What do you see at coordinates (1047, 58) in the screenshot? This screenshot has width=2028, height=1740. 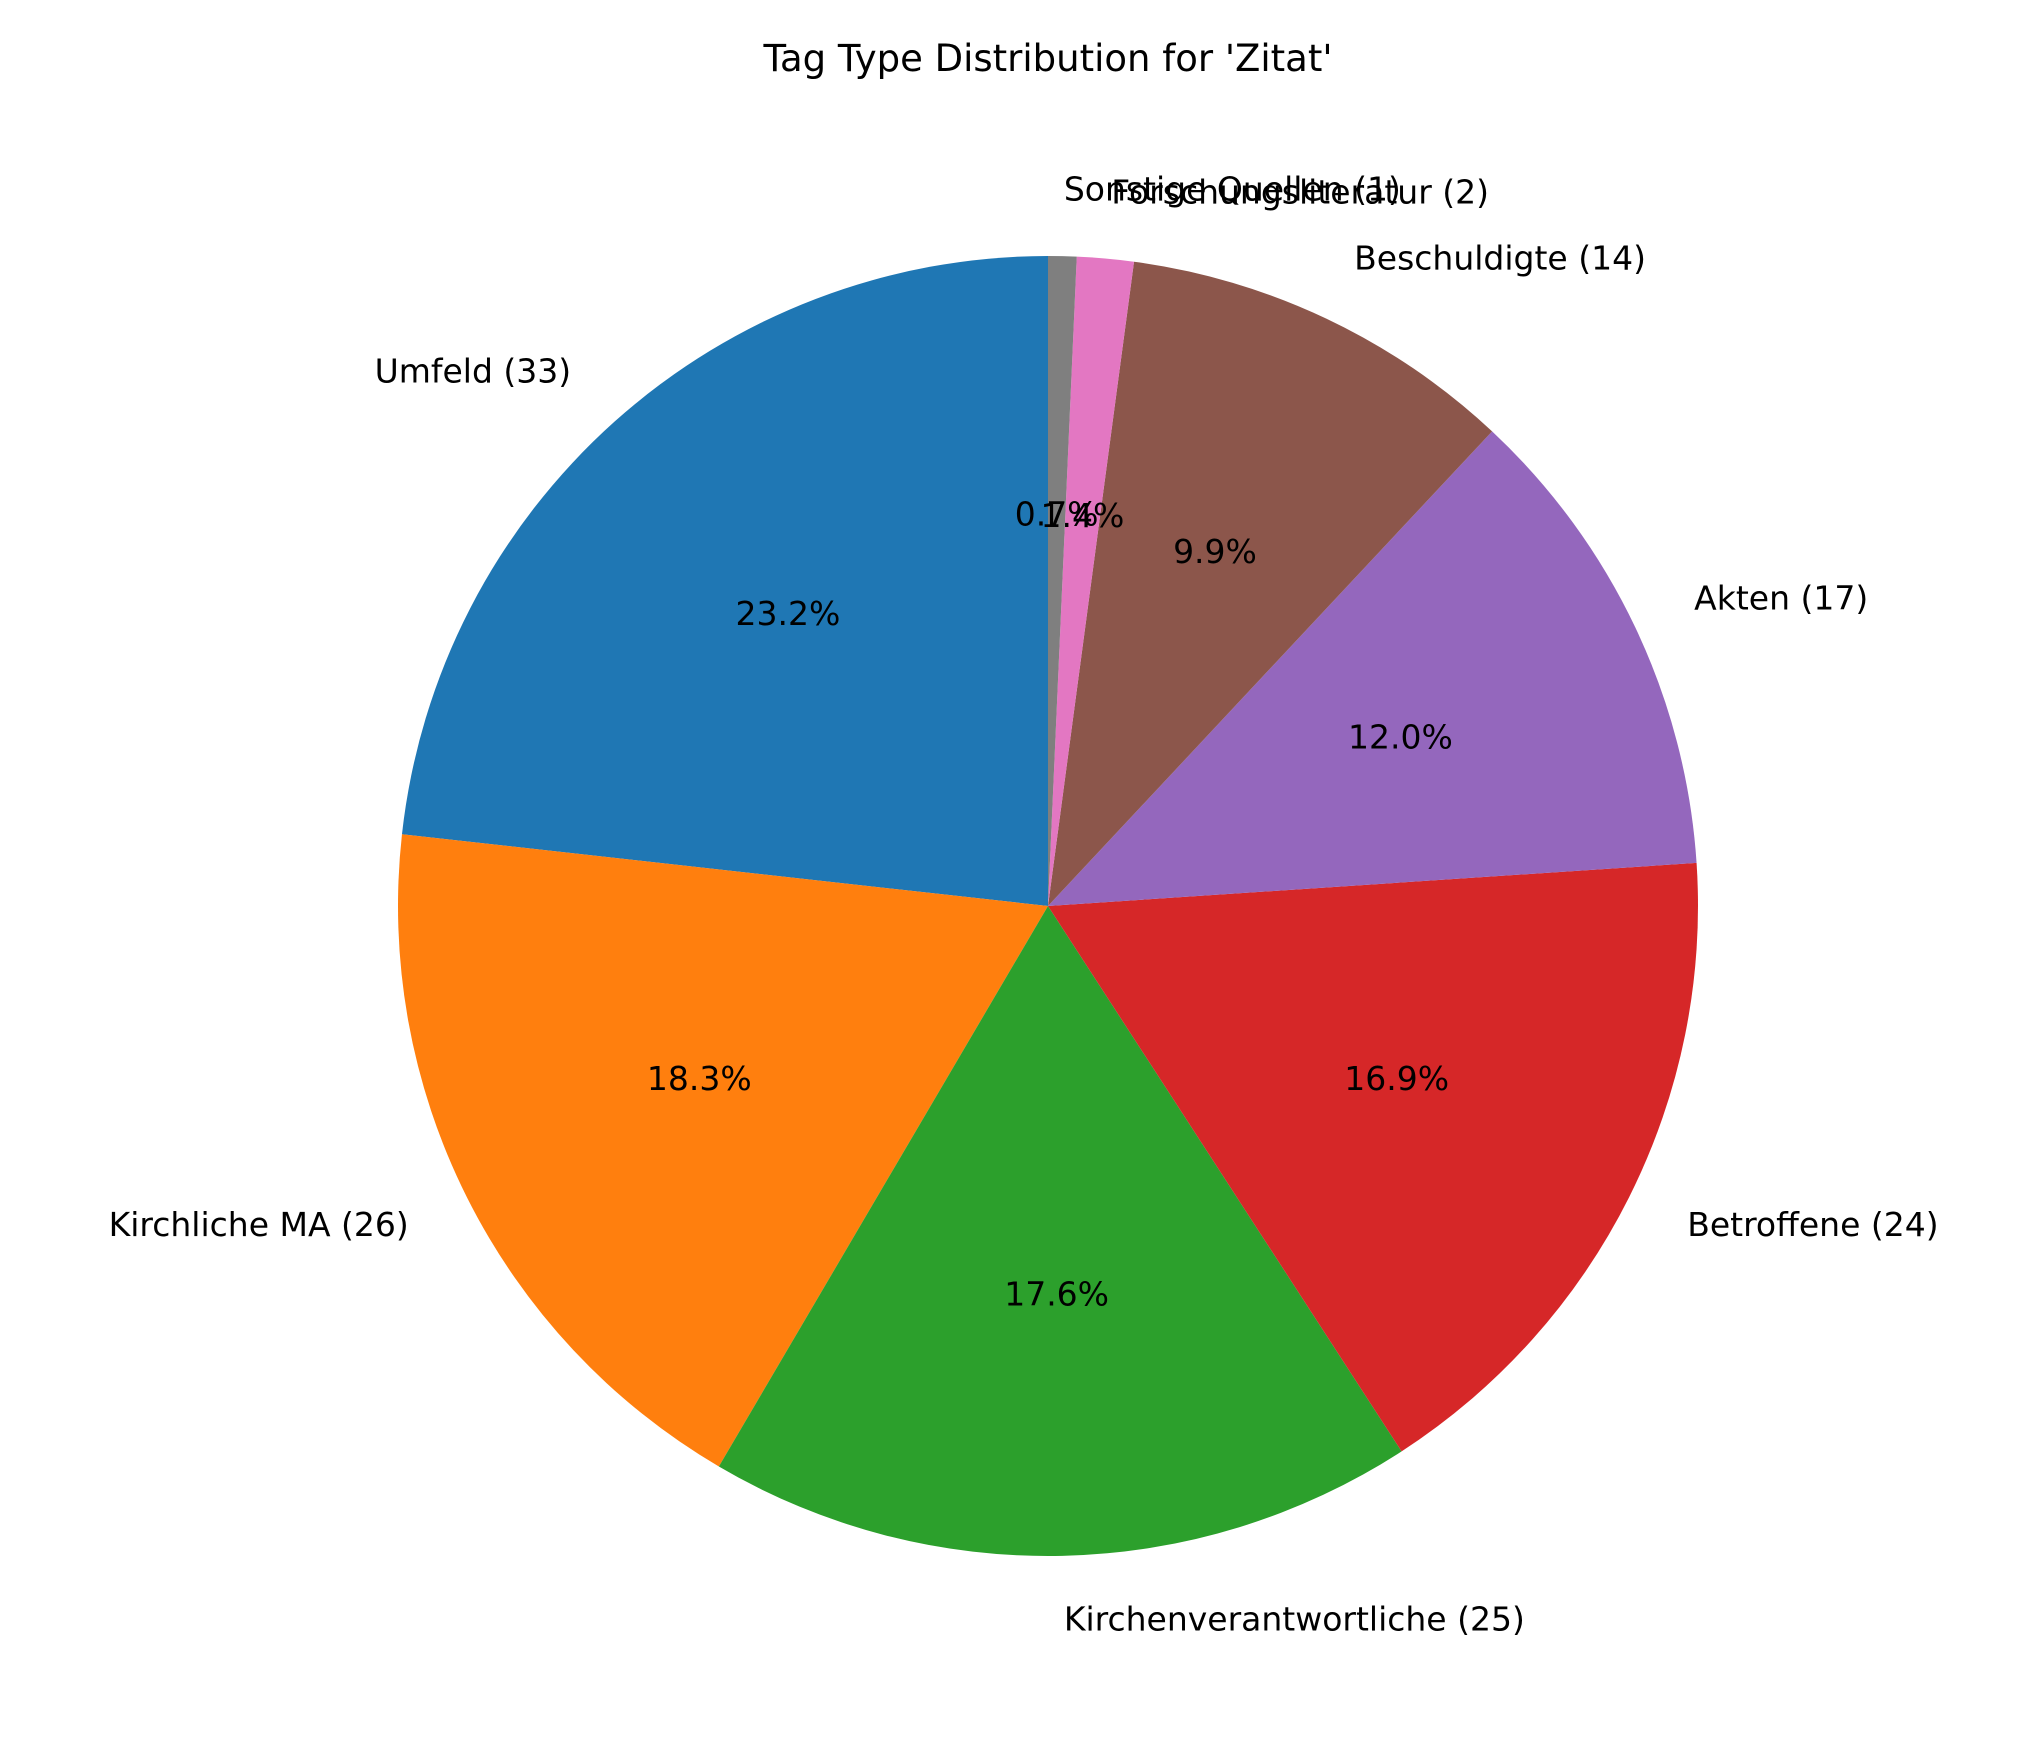 I see `chart-title: Tag Type Distribution for 'Zitat'` at bounding box center [1047, 58].